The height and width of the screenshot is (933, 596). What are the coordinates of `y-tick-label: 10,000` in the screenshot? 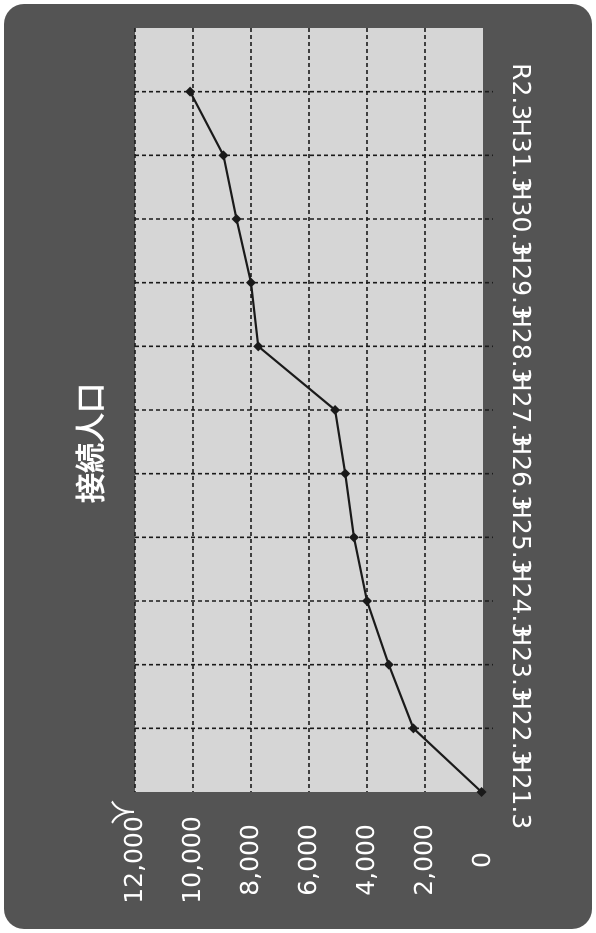 It's located at (191, 859).